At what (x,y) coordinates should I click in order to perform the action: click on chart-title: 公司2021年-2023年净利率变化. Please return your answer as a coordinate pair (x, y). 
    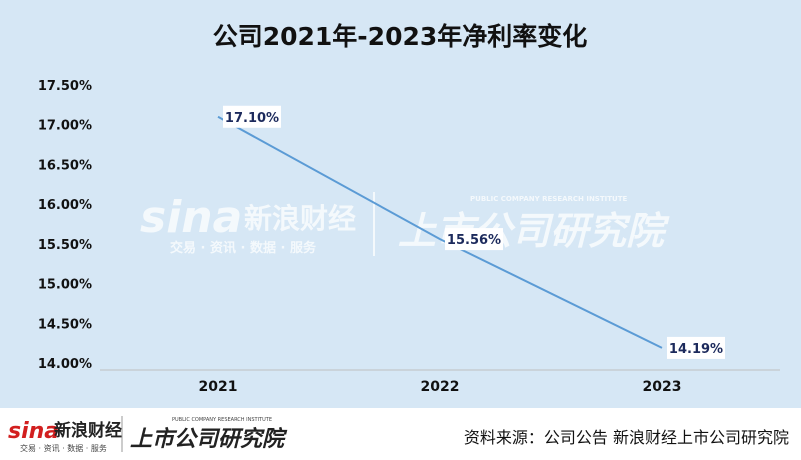
    Looking at the image, I should click on (400, 36).